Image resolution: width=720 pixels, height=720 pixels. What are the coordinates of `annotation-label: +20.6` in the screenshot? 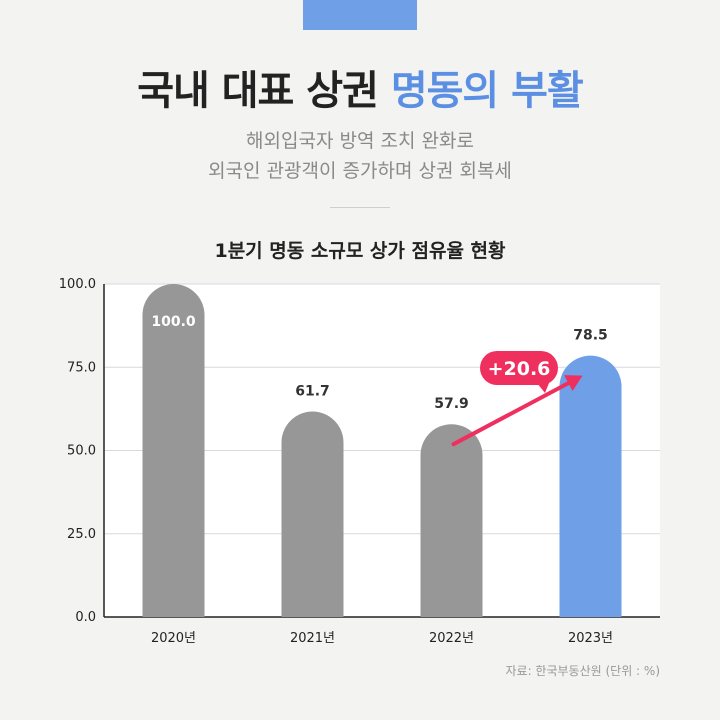 It's located at (519, 369).